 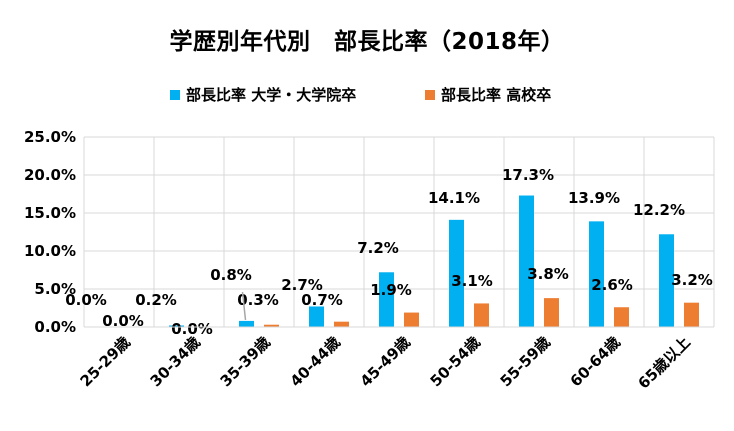 What do you see at coordinates (472, 281) in the screenshot?
I see `data-label-highschool: 3.1%` at bounding box center [472, 281].